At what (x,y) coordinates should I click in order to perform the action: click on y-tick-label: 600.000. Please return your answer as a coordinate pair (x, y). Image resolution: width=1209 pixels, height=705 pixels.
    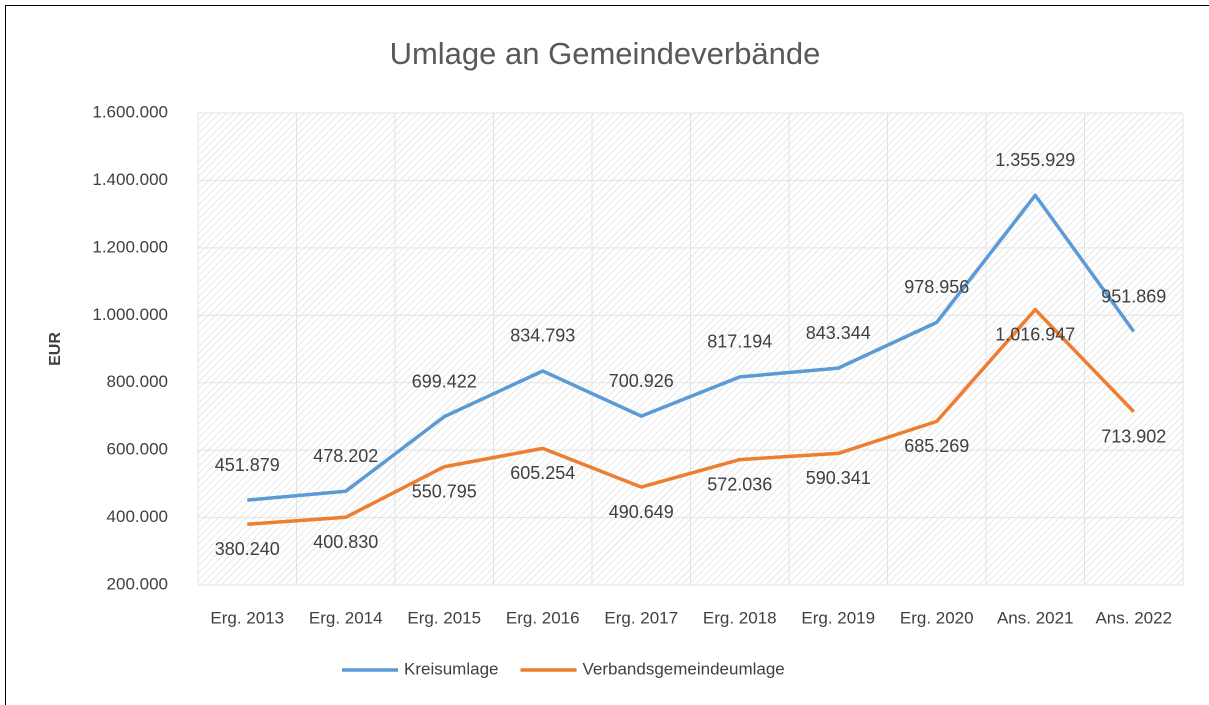
    Looking at the image, I should click on (137, 449).